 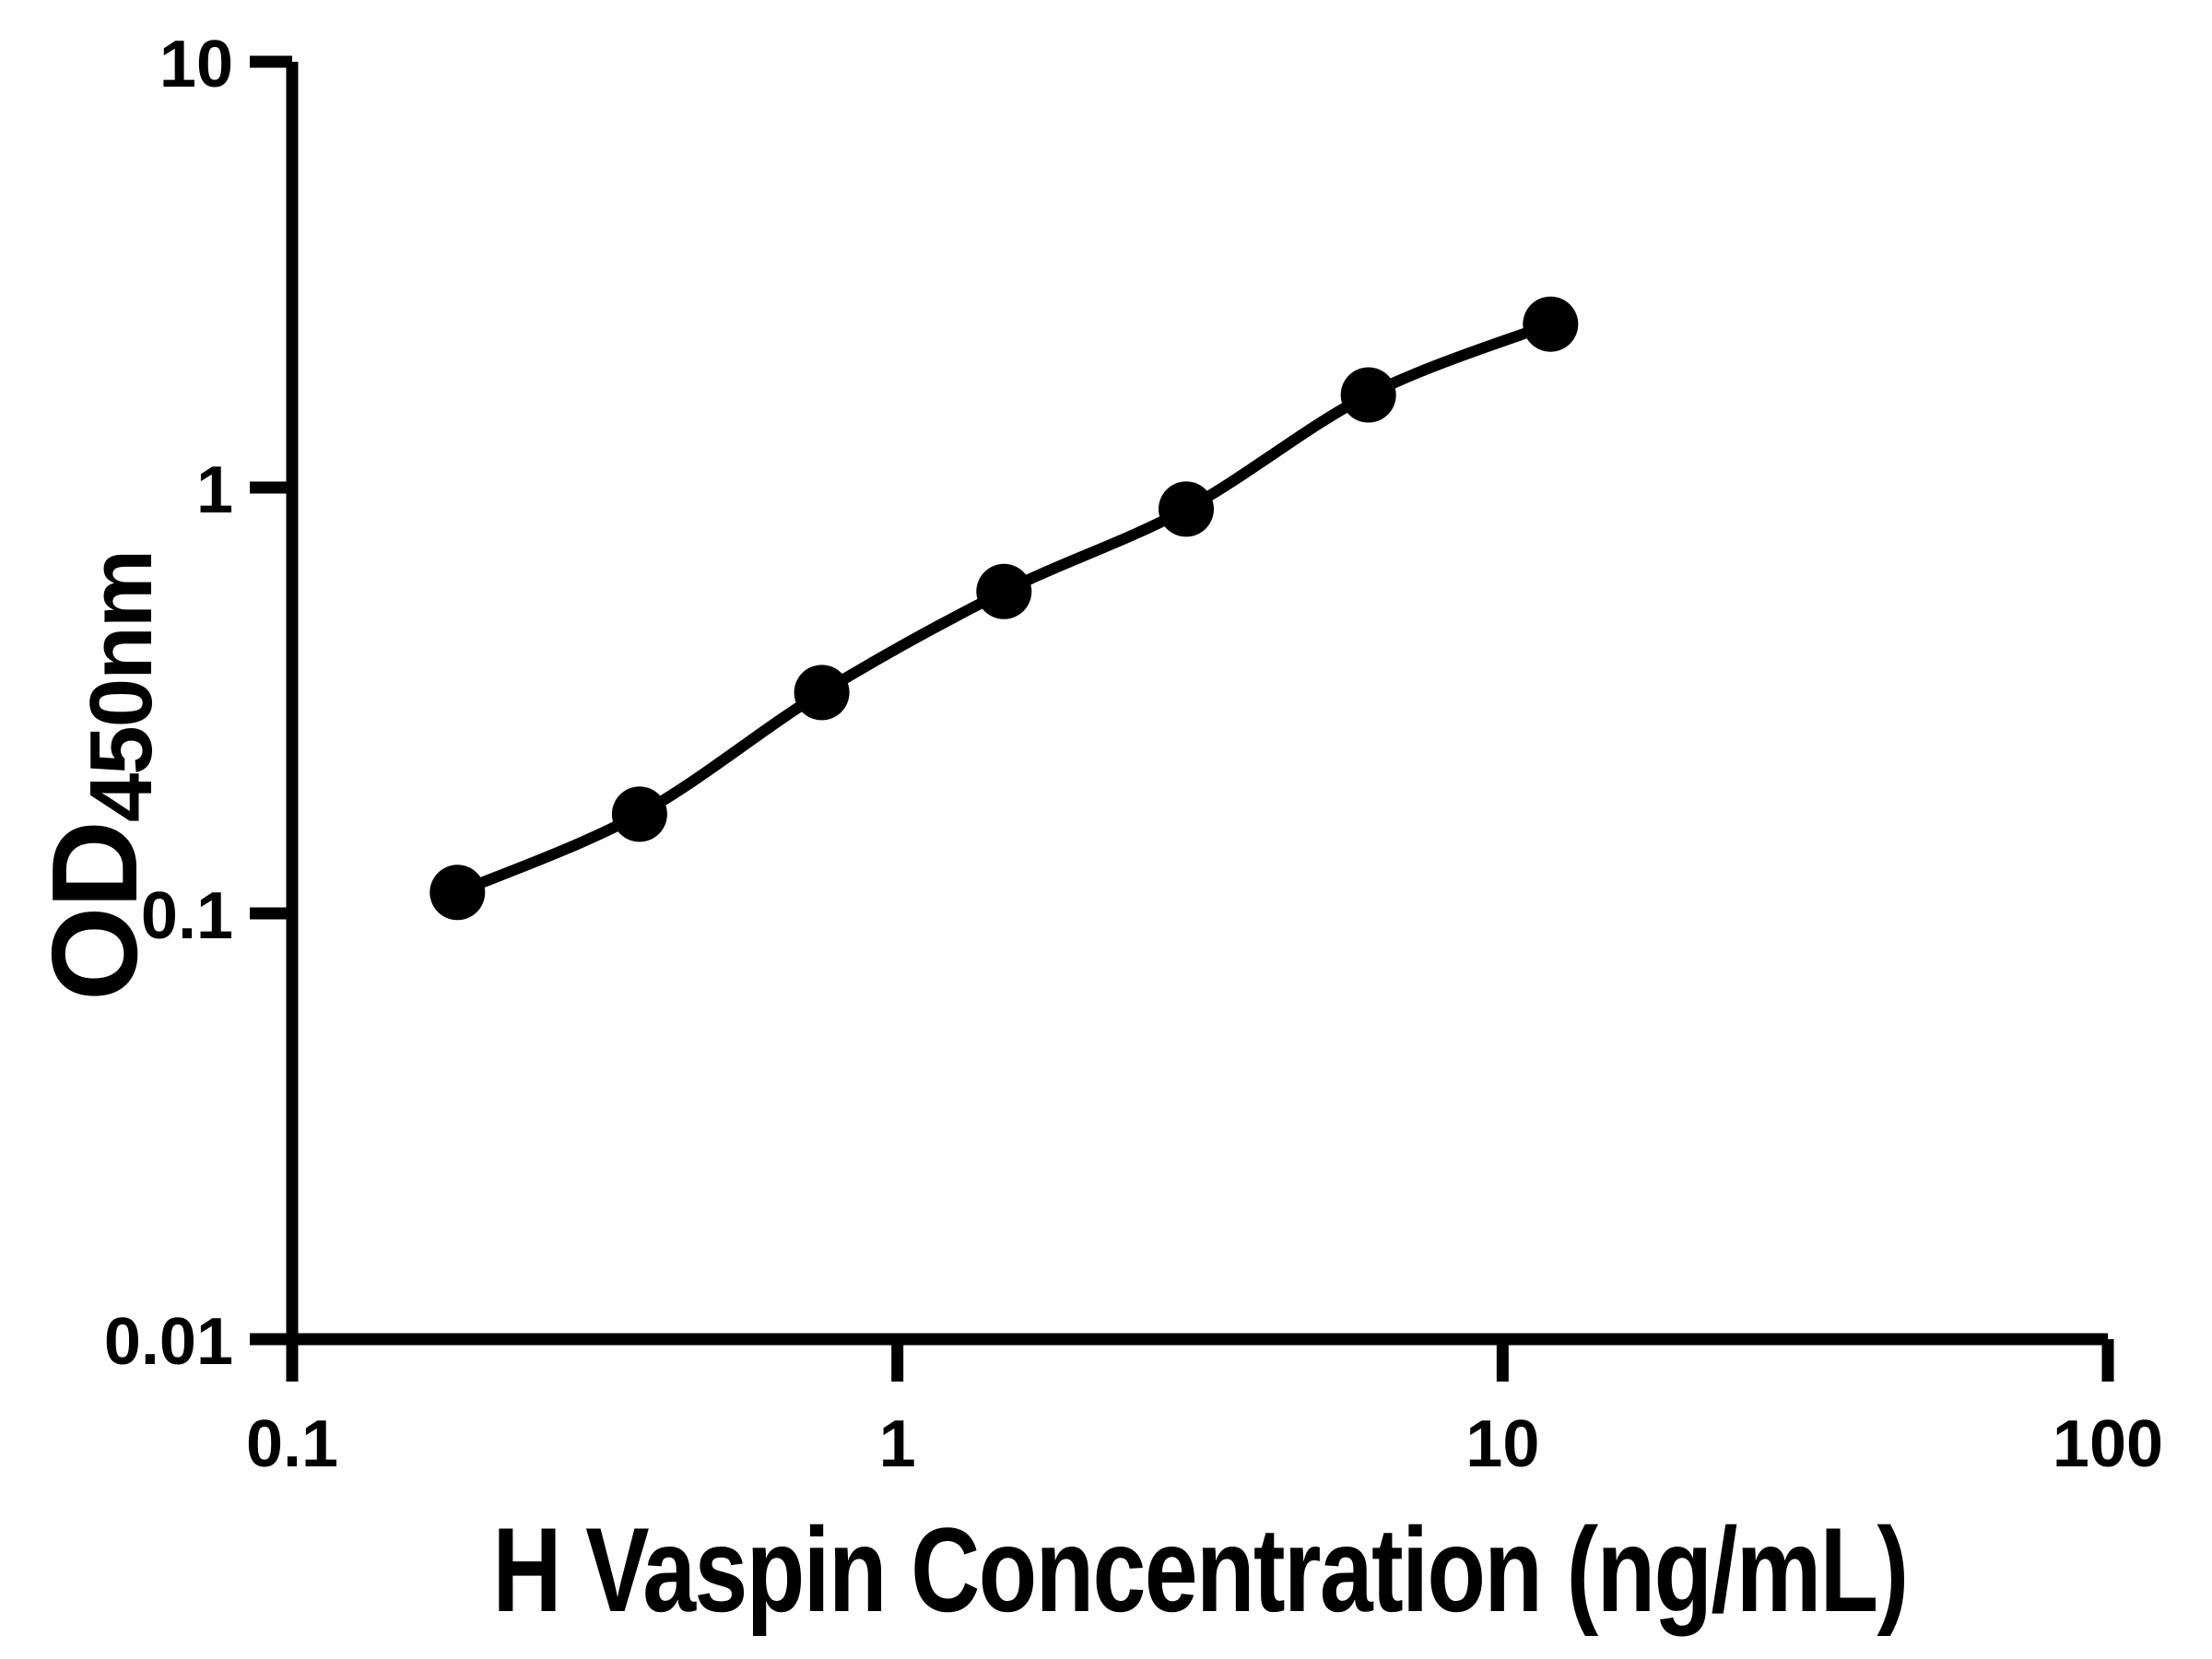 What do you see at coordinates (1200, 1569) in the screenshot?
I see `x-axis-title: H Vaspin Concentration (ng/mL)` at bounding box center [1200, 1569].